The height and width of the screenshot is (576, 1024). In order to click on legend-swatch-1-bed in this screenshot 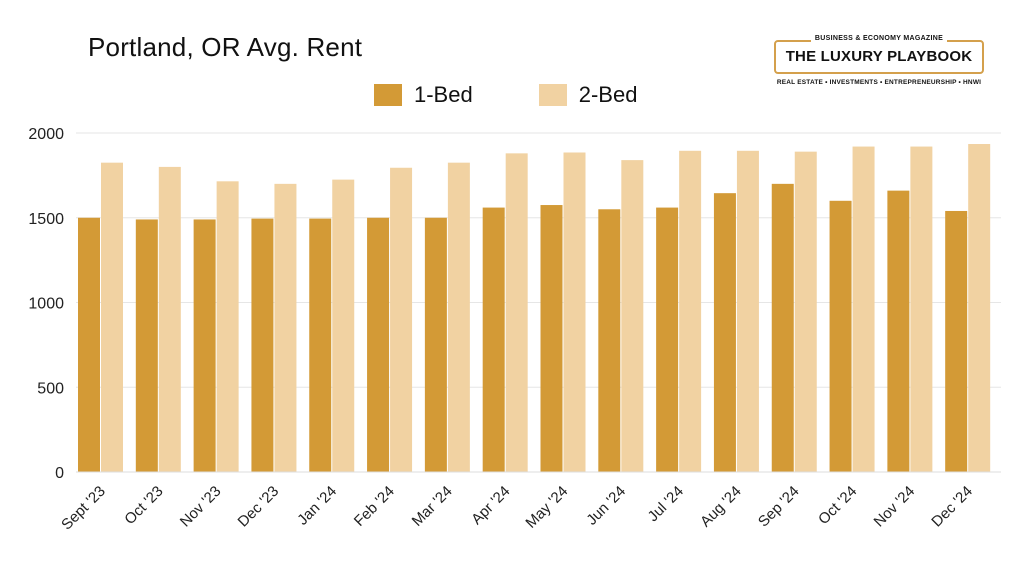, I will do `click(388, 95)`.